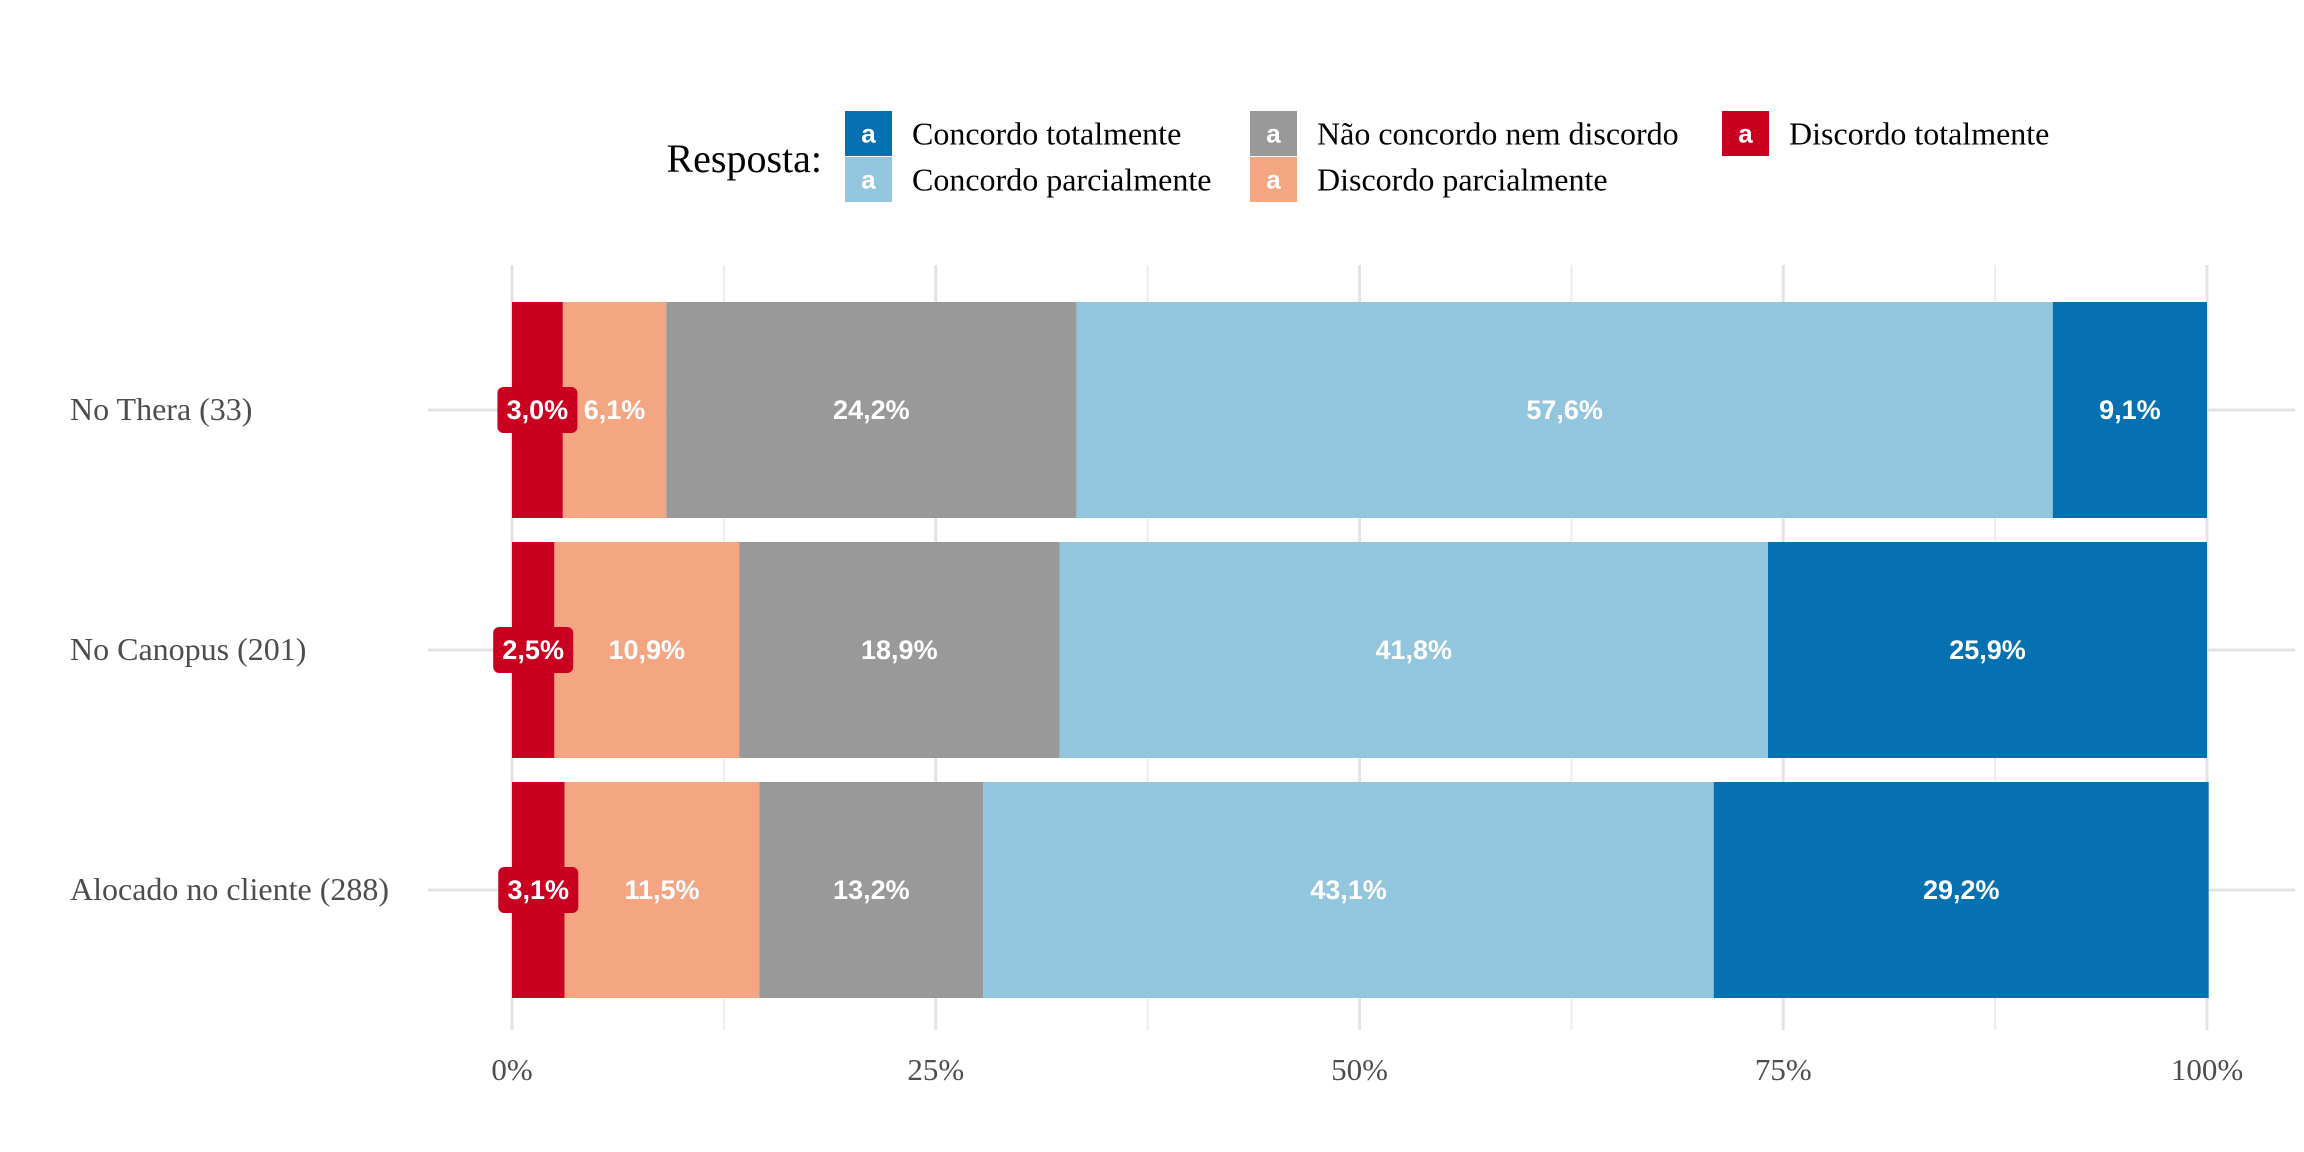 This screenshot has width=2304, height=1152. Describe the element at coordinates (744, 158) in the screenshot. I see `legend-title: Resposta:` at that location.